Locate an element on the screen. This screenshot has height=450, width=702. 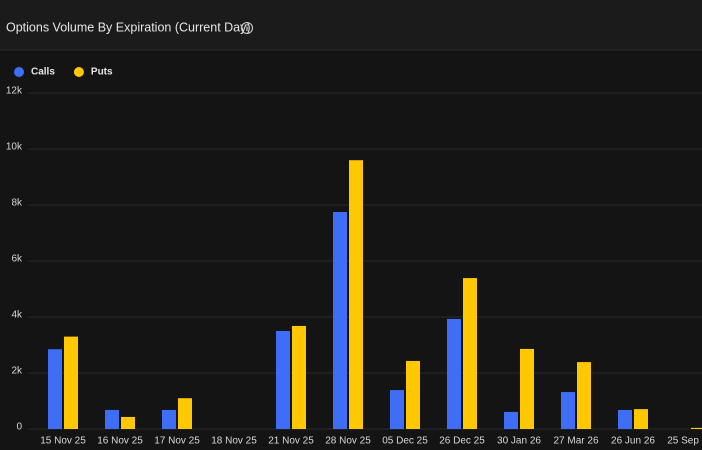
x-tick-label: 15 Nov 25 is located at coordinates (63, 441).